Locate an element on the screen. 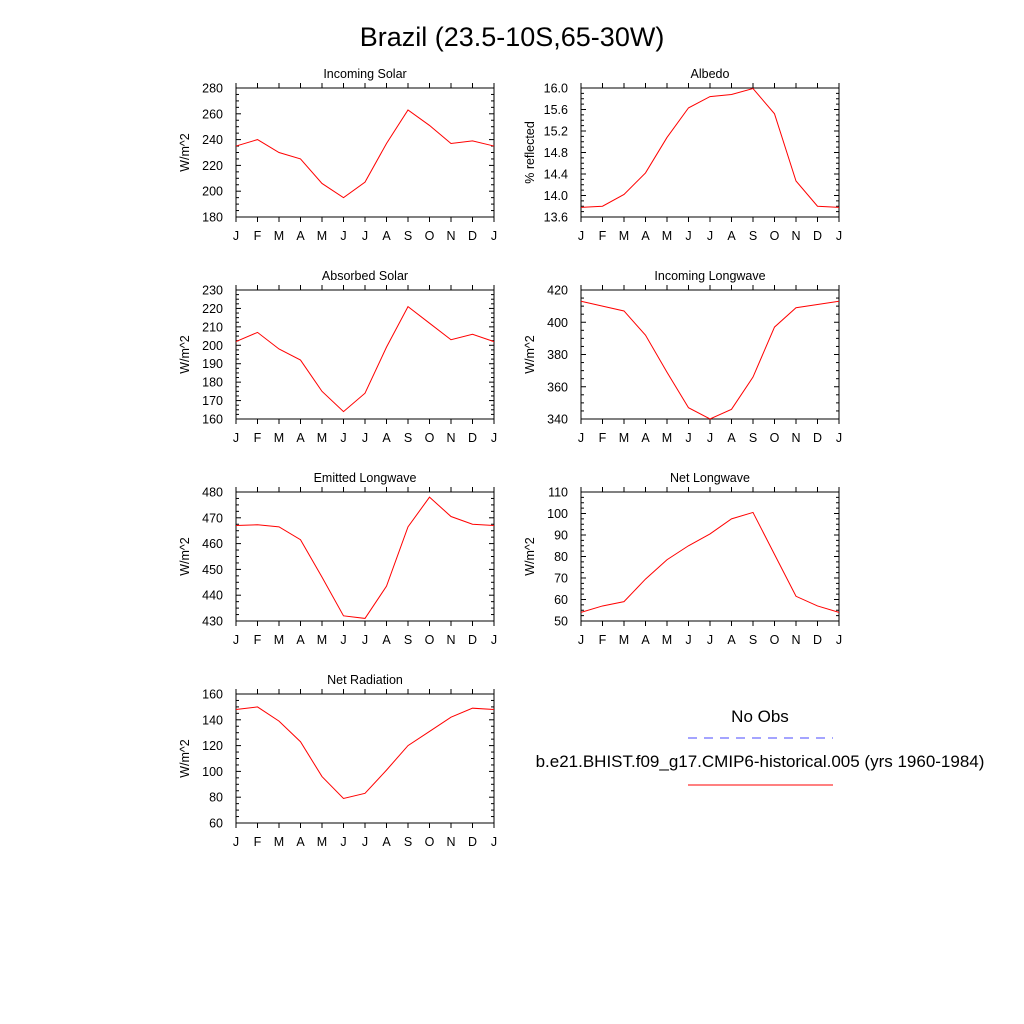  y-tick-label: 200 is located at coordinates (212, 346).